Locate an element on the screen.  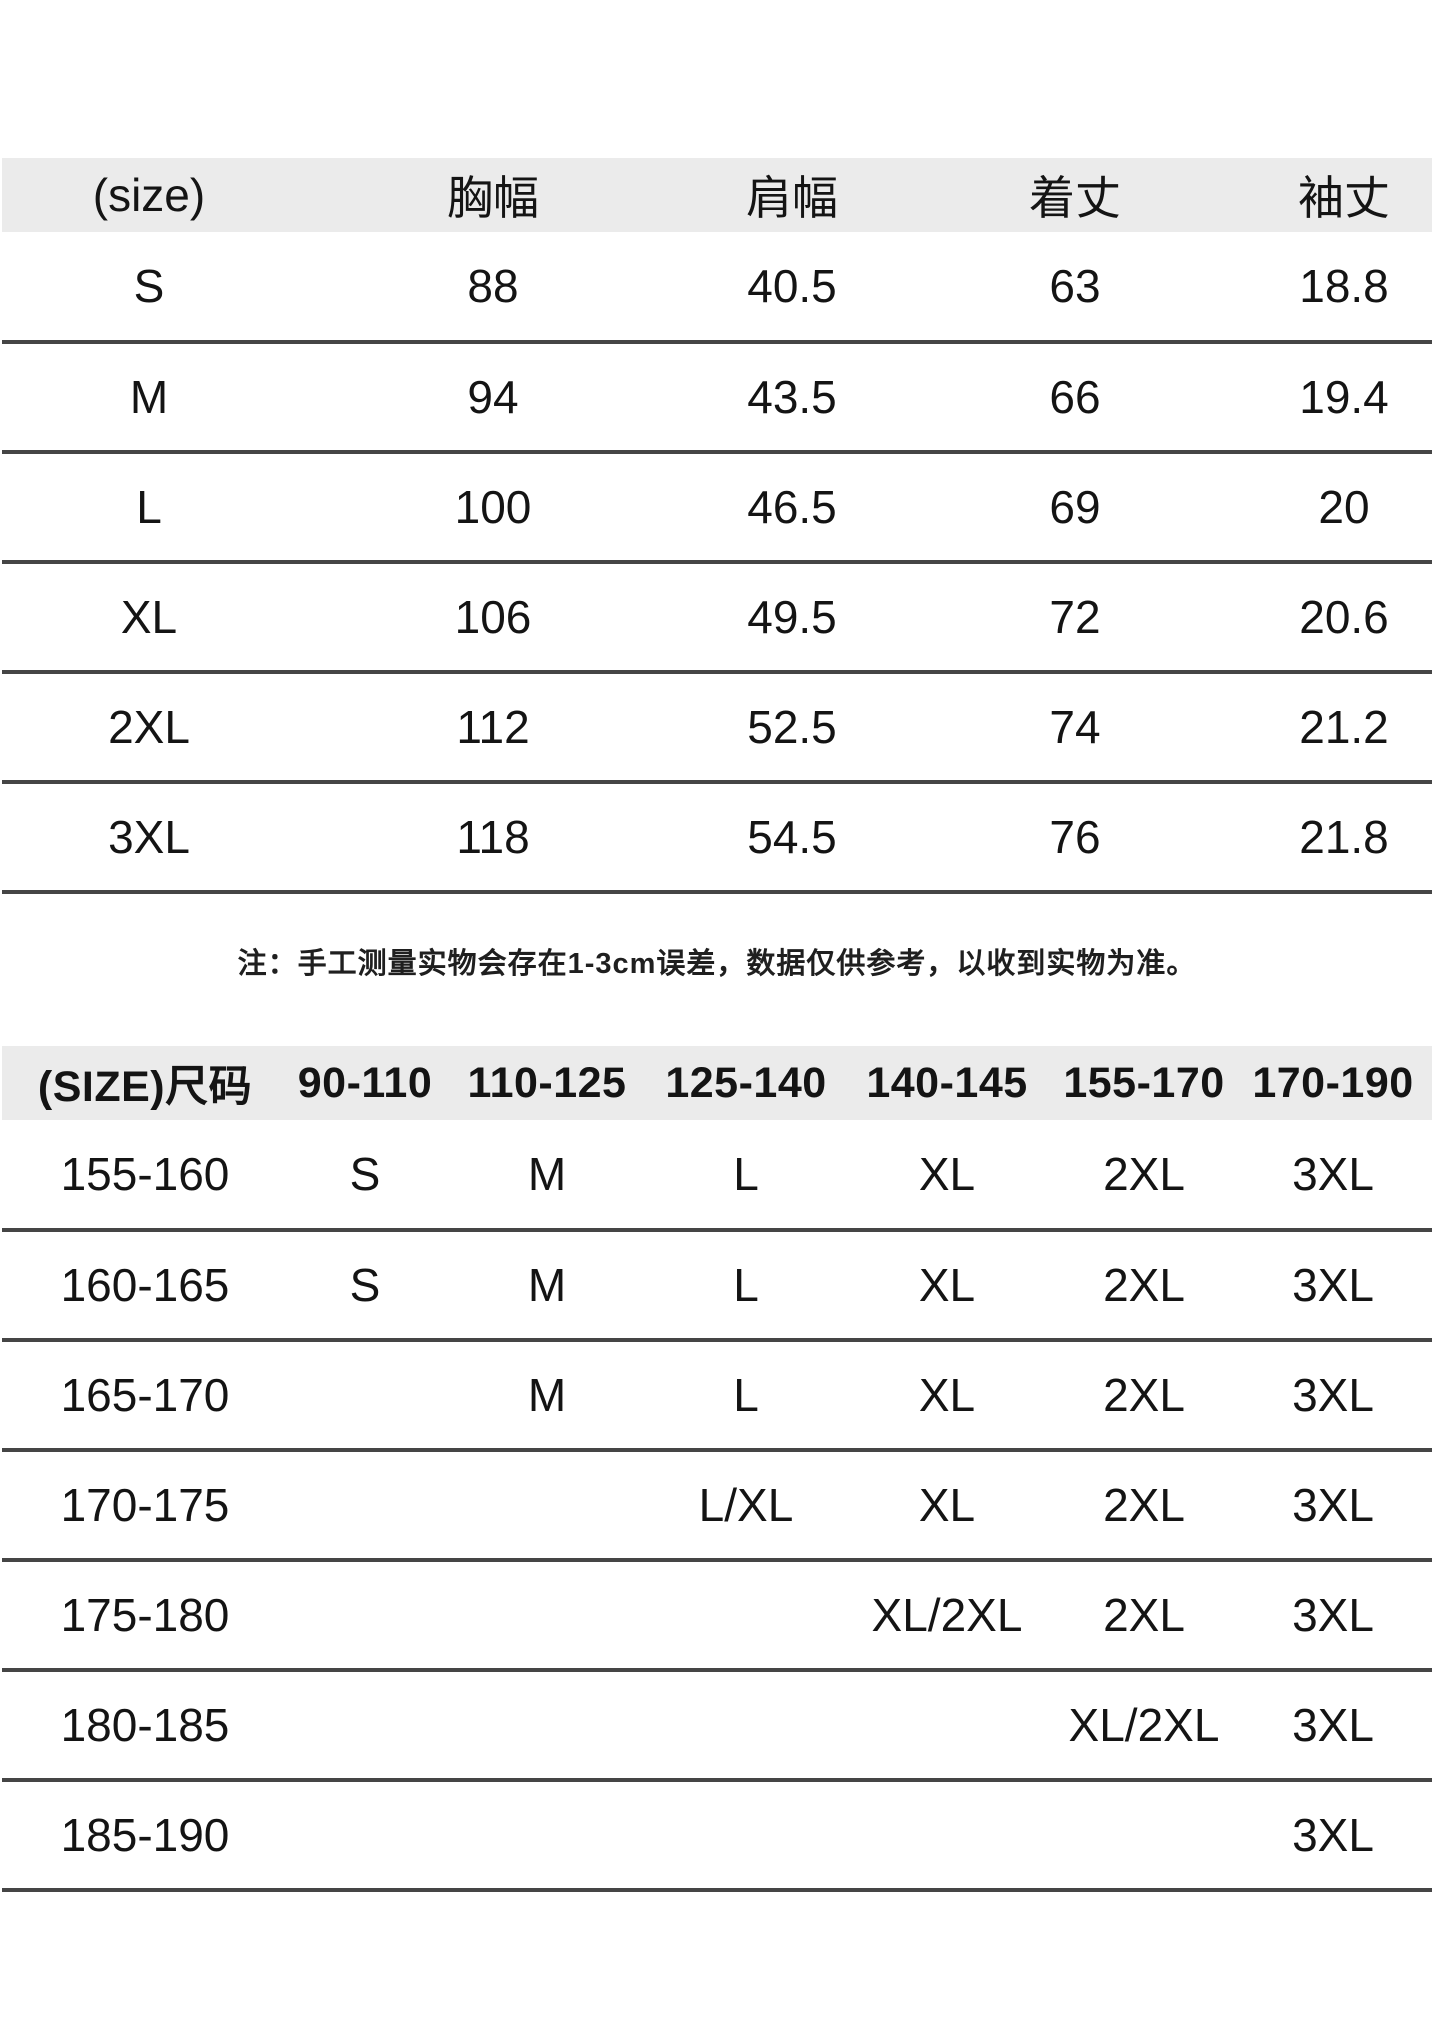
table-cell: 74 is located at coordinates (1075, 727).